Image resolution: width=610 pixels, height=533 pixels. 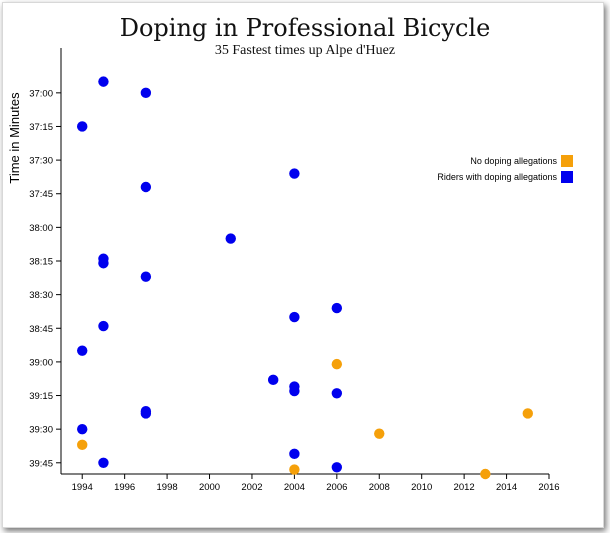 What do you see at coordinates (421, 487) in the screenshot?
I see `x-tick-label: 2010` at bounding box center [421, 487].